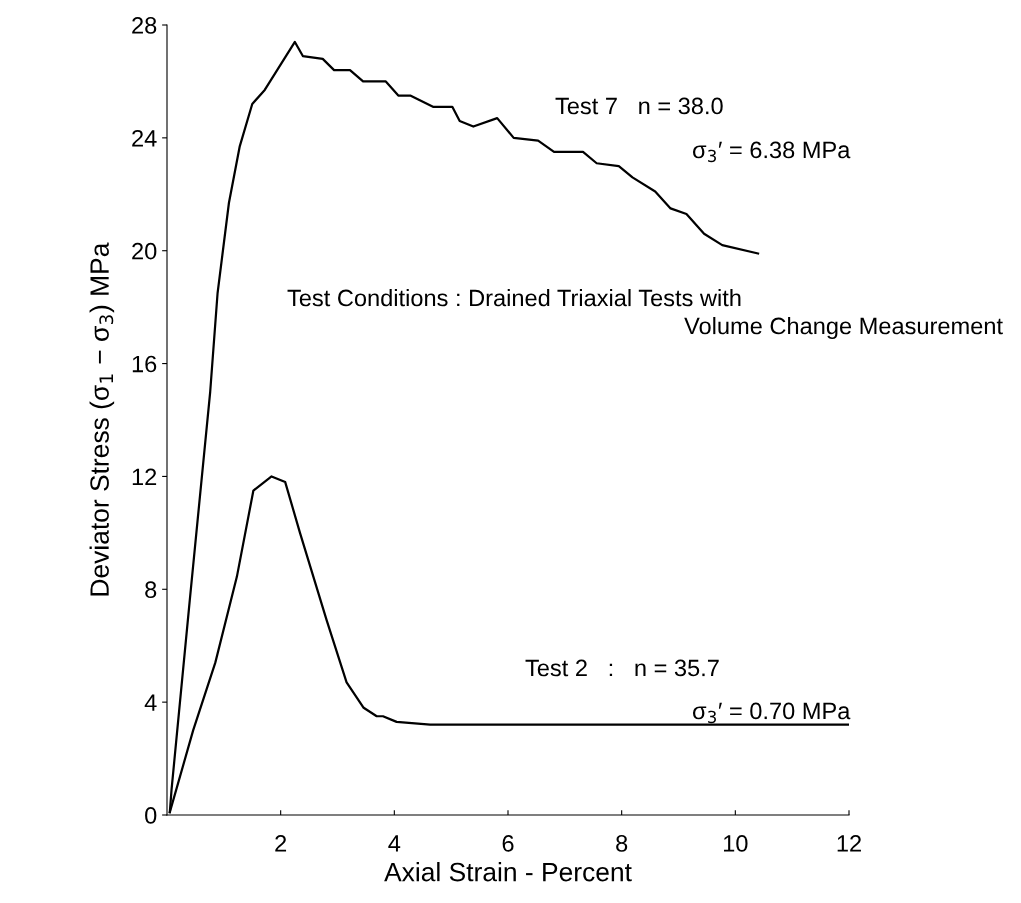 The image size is (1021, 903). What do you see at coordinates (843, 328) in the screenshot?
I see `annotation: Volume Change Measurement` at bounding box center [843, 328].